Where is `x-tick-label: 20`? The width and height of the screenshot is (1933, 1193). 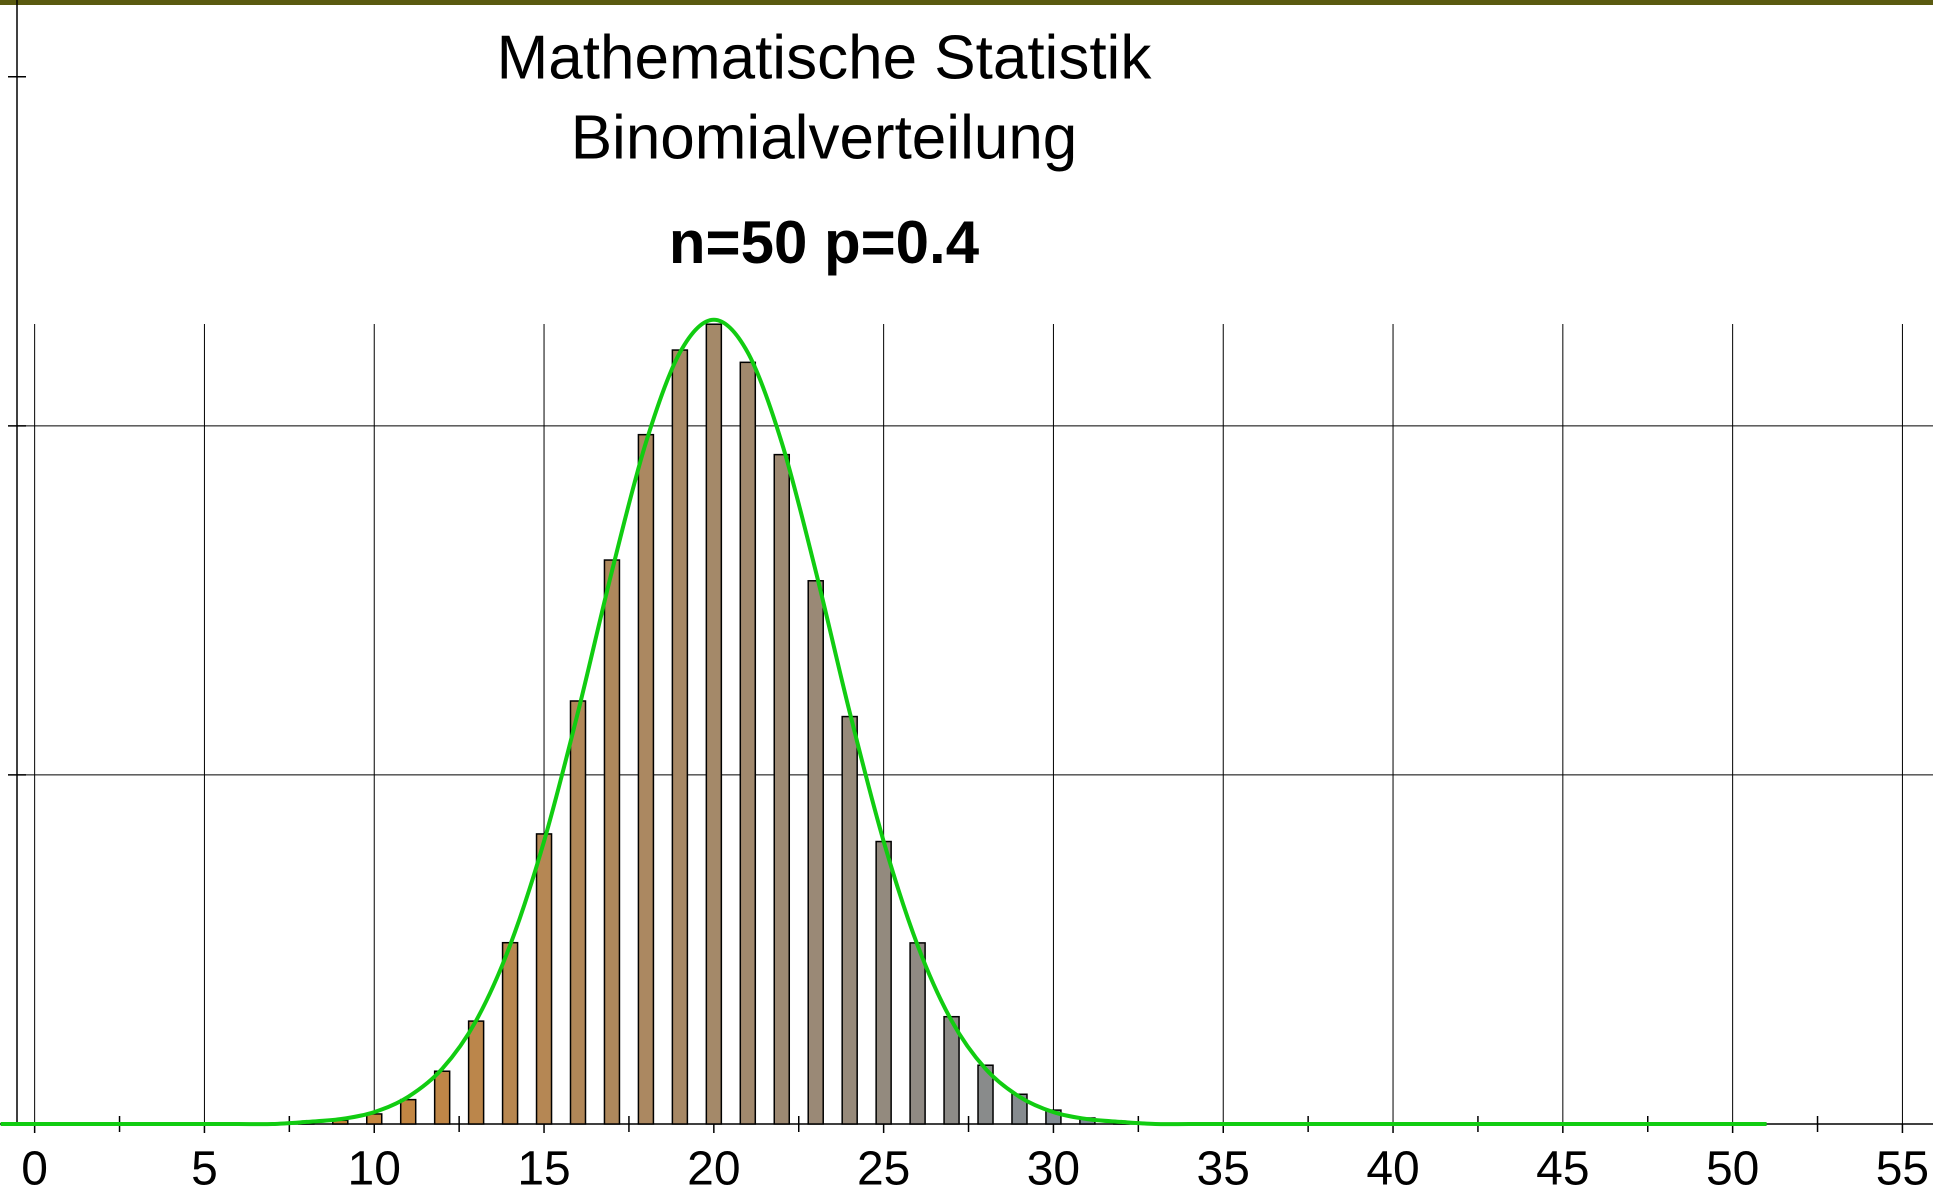
x-tick-label: 20 is located at coordinates (713, 1168).